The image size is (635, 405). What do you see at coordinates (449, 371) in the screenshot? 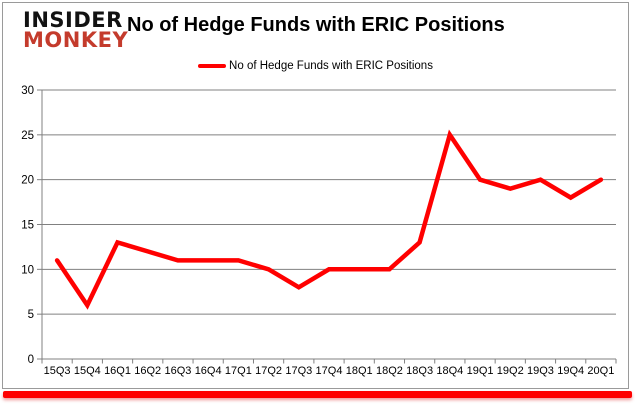
I see `svg-text: 18Q4` at bounding box center [449, 371].